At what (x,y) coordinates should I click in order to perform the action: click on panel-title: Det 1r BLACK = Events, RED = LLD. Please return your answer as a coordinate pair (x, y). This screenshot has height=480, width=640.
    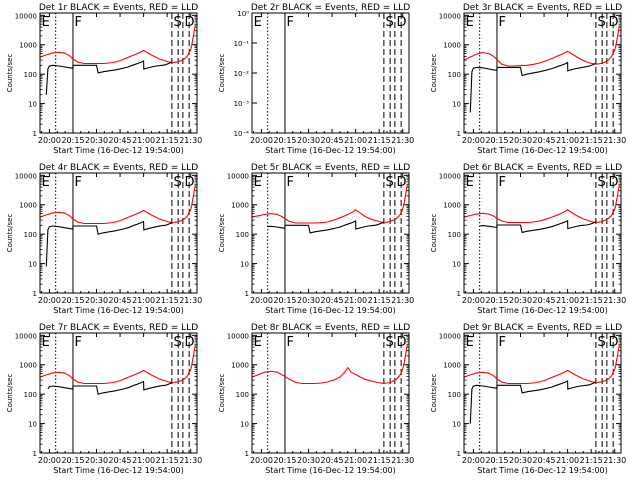
    Looking at the image, I should click on (118, 8).